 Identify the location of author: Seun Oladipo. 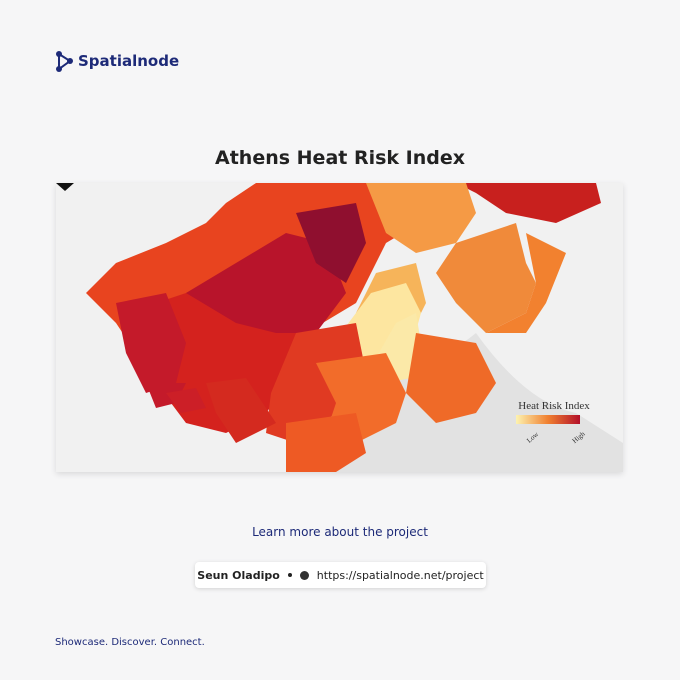
(238, 575).